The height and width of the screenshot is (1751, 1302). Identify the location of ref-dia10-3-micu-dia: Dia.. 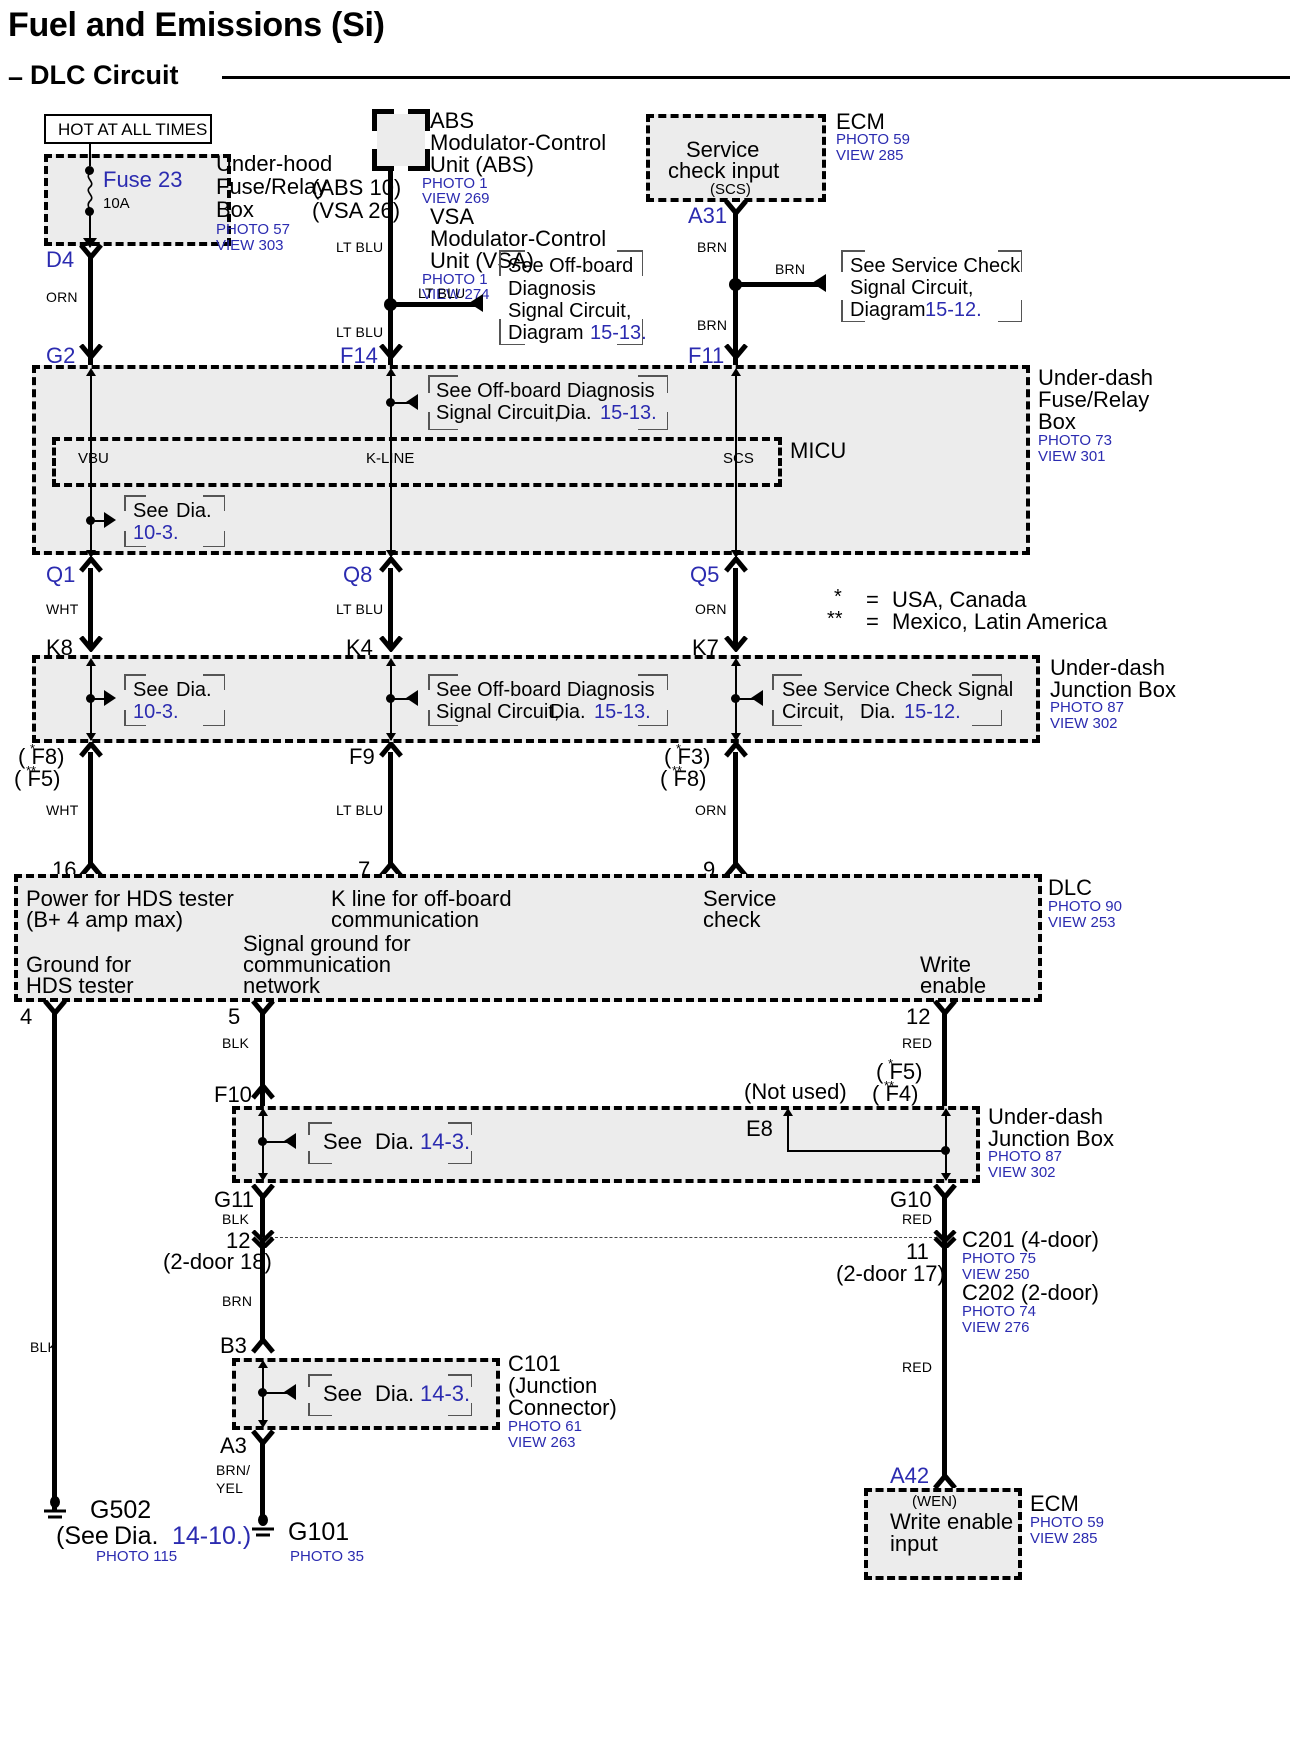
(194, 511).